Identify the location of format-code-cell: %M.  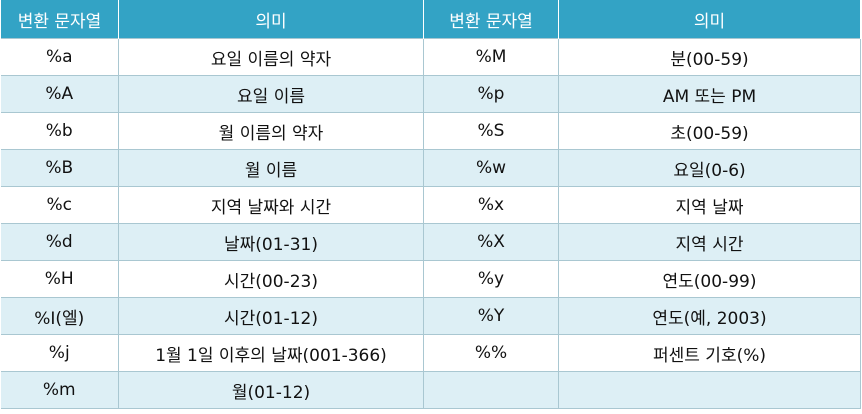
(491, 57).